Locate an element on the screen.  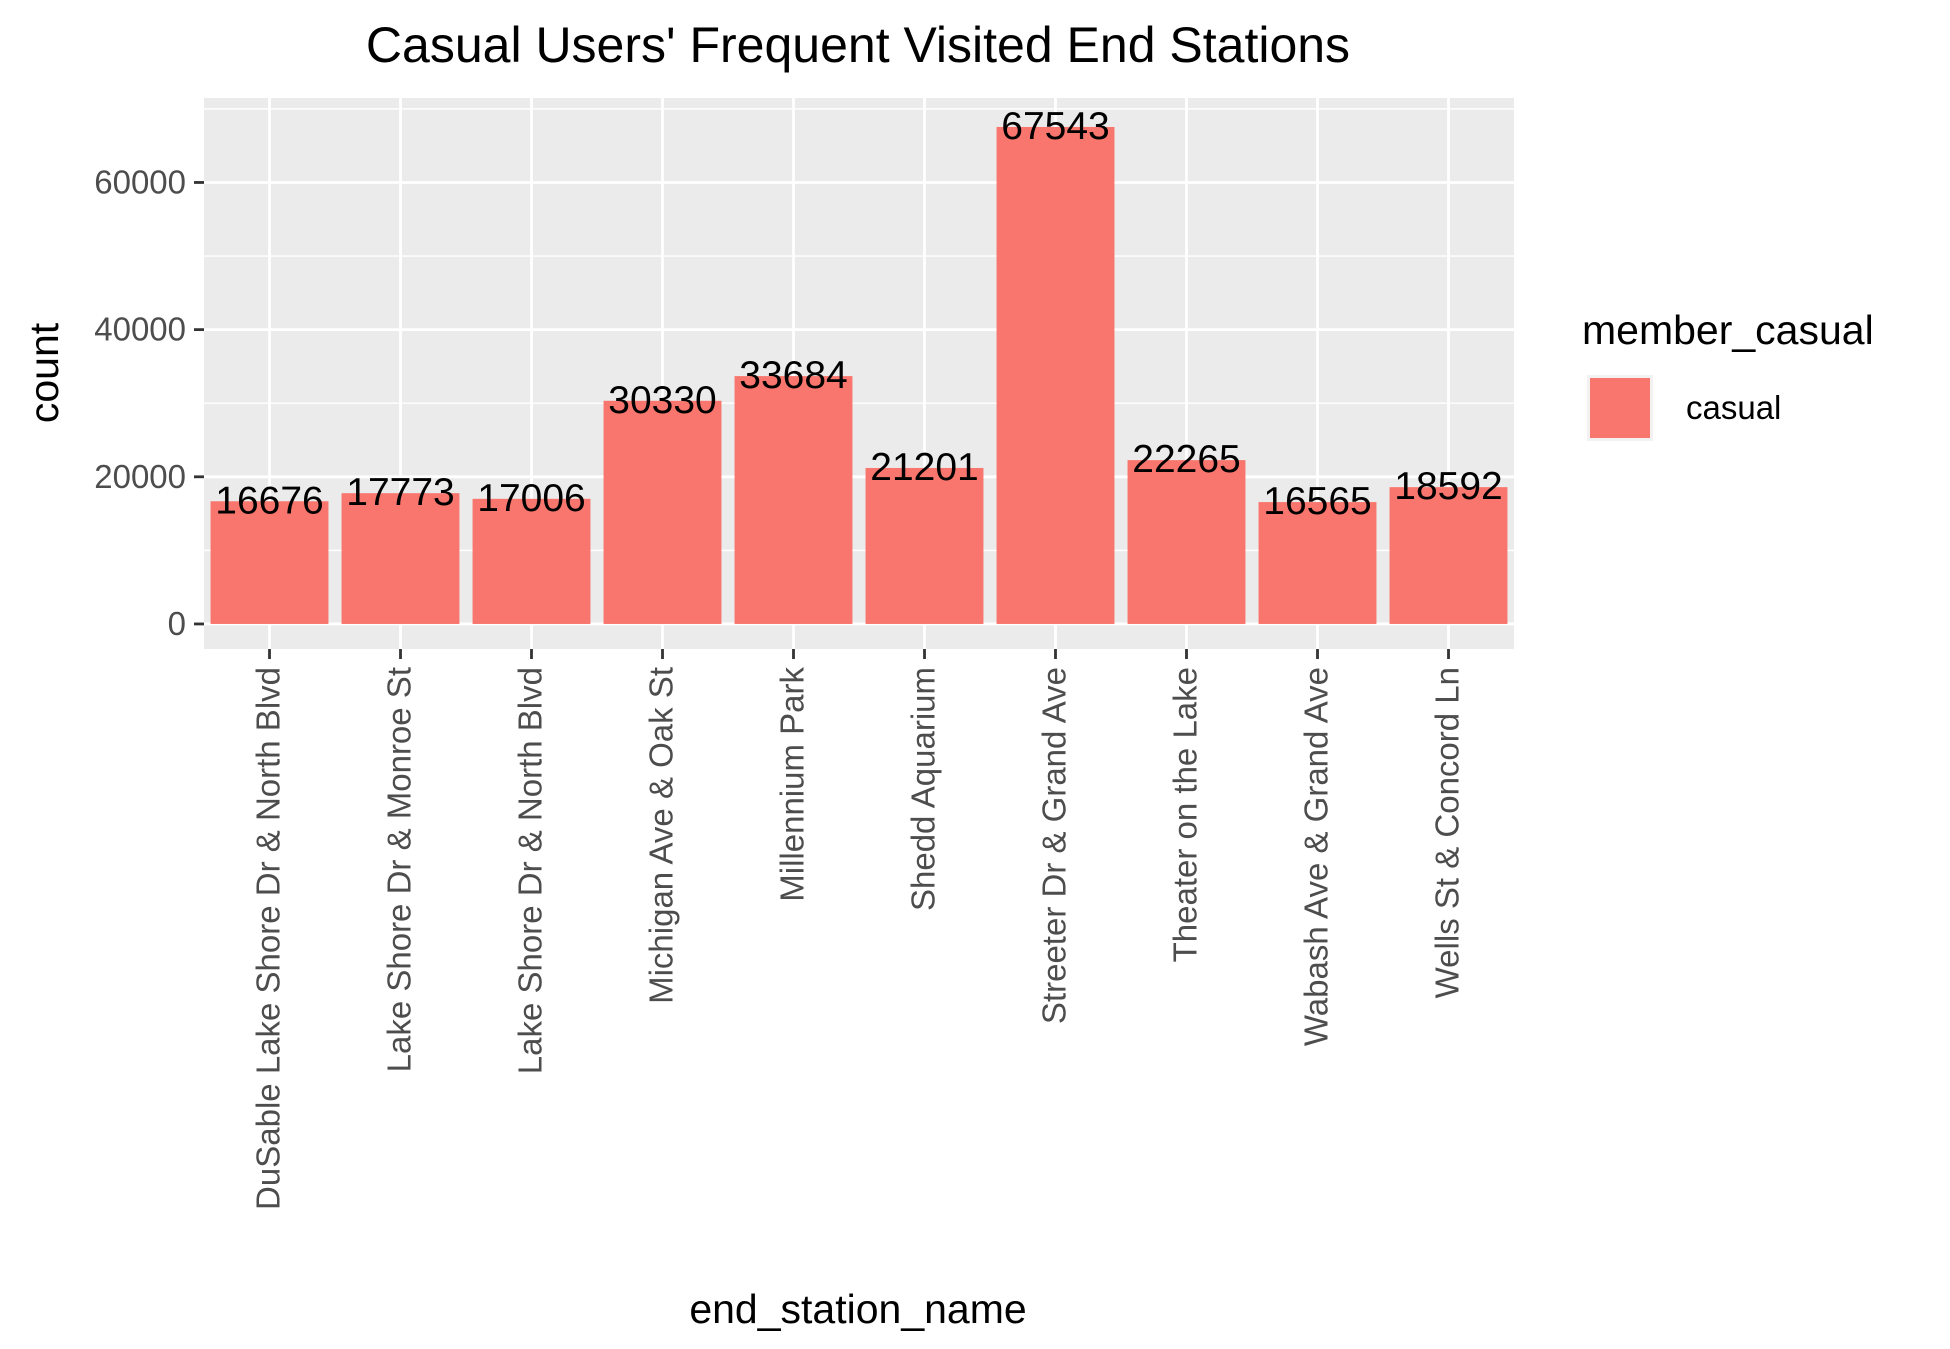
data-label: 33684 is located at coordinates (793, 375).